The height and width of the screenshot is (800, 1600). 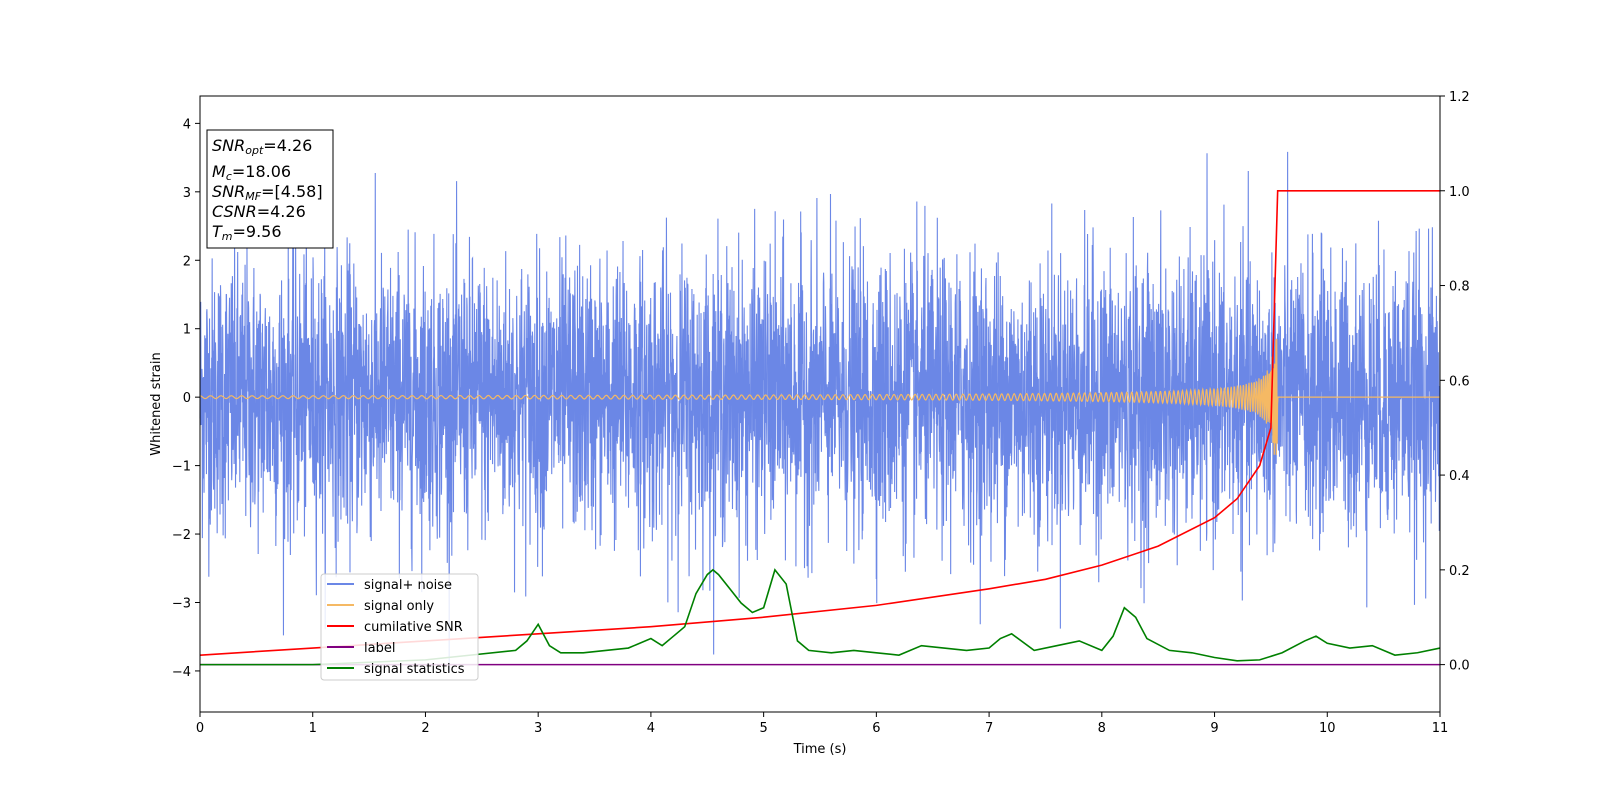 What do you see at coordinates (187, 124) in the screenshot?
I see `y-left-tick-label: 4` at bounding box center [187, 124].